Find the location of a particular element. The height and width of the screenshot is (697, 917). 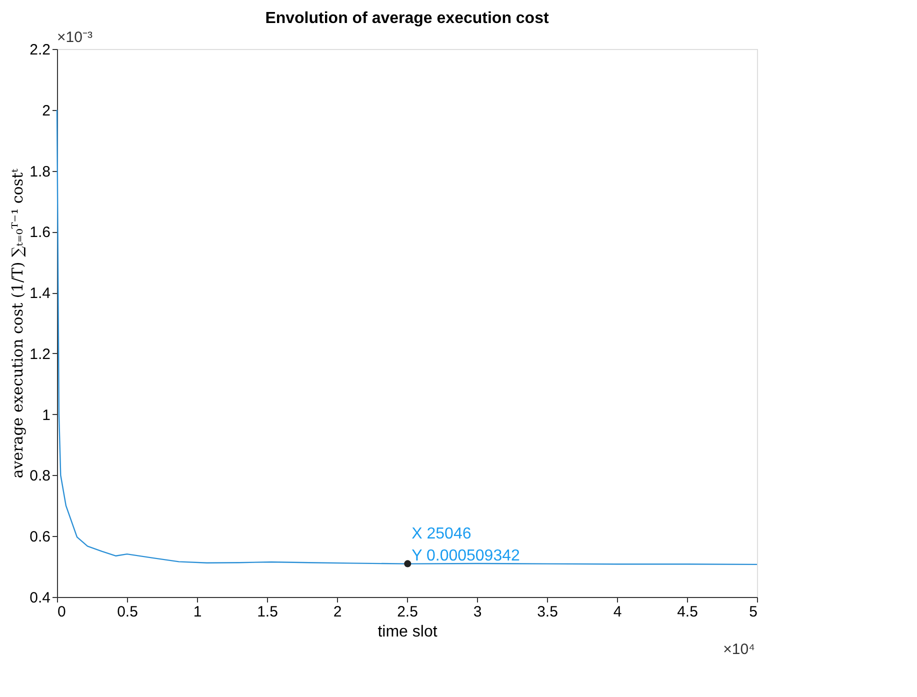

y-axis-title: average execution cost (1/T) ∑ₜ₌₀ᵀ⁻¹ costᵗ is located at coordinates (17, 323).